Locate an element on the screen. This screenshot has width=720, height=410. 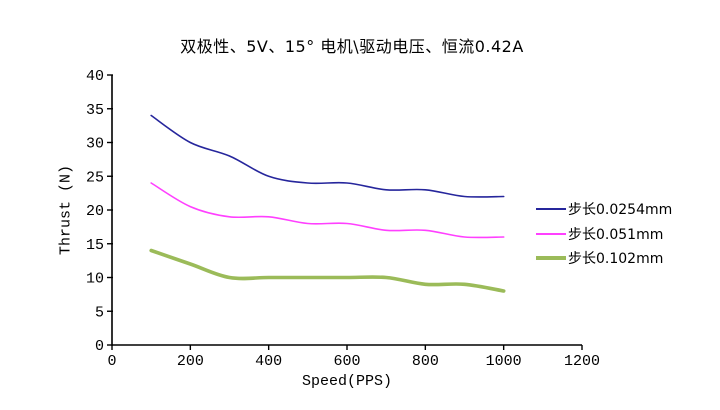
x-tick-label: 800 is located at coordinates (425, 361).